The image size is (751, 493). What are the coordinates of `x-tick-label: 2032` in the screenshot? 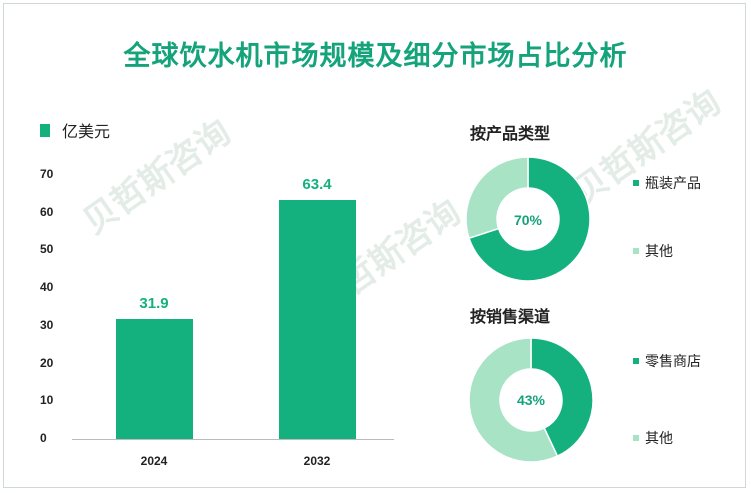 It's located at (317, 461).